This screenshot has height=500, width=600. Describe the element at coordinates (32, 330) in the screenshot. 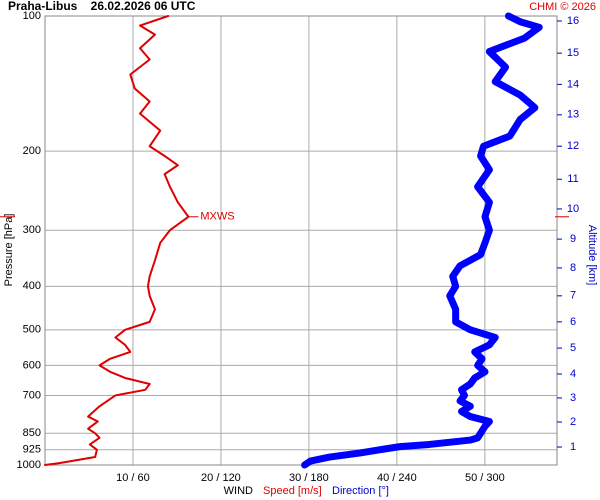

I see `y-tick-label: 500` at that location.